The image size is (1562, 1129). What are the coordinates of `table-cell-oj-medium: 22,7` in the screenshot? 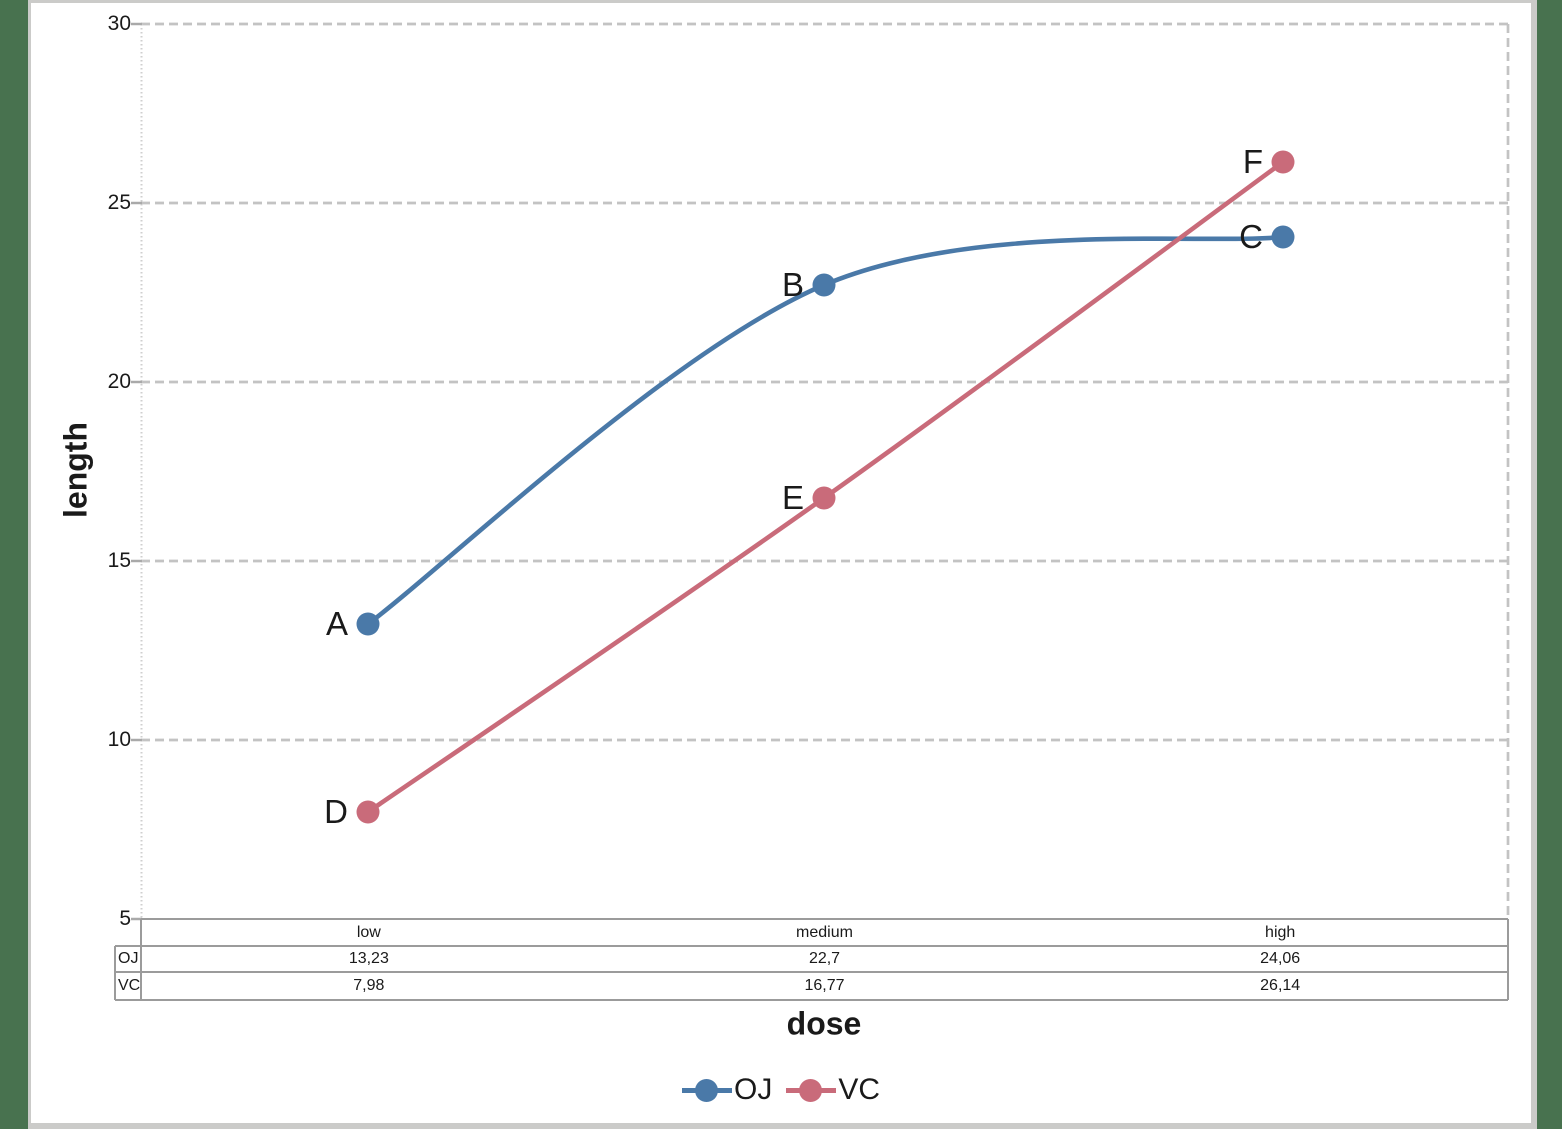 It's located at (824, 958).